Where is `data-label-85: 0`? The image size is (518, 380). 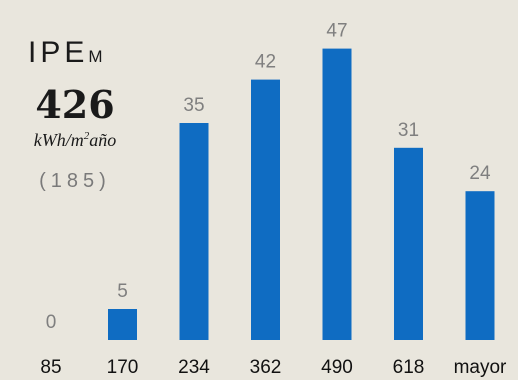
data-label-85: 0 is located at coordinates (51, 322).